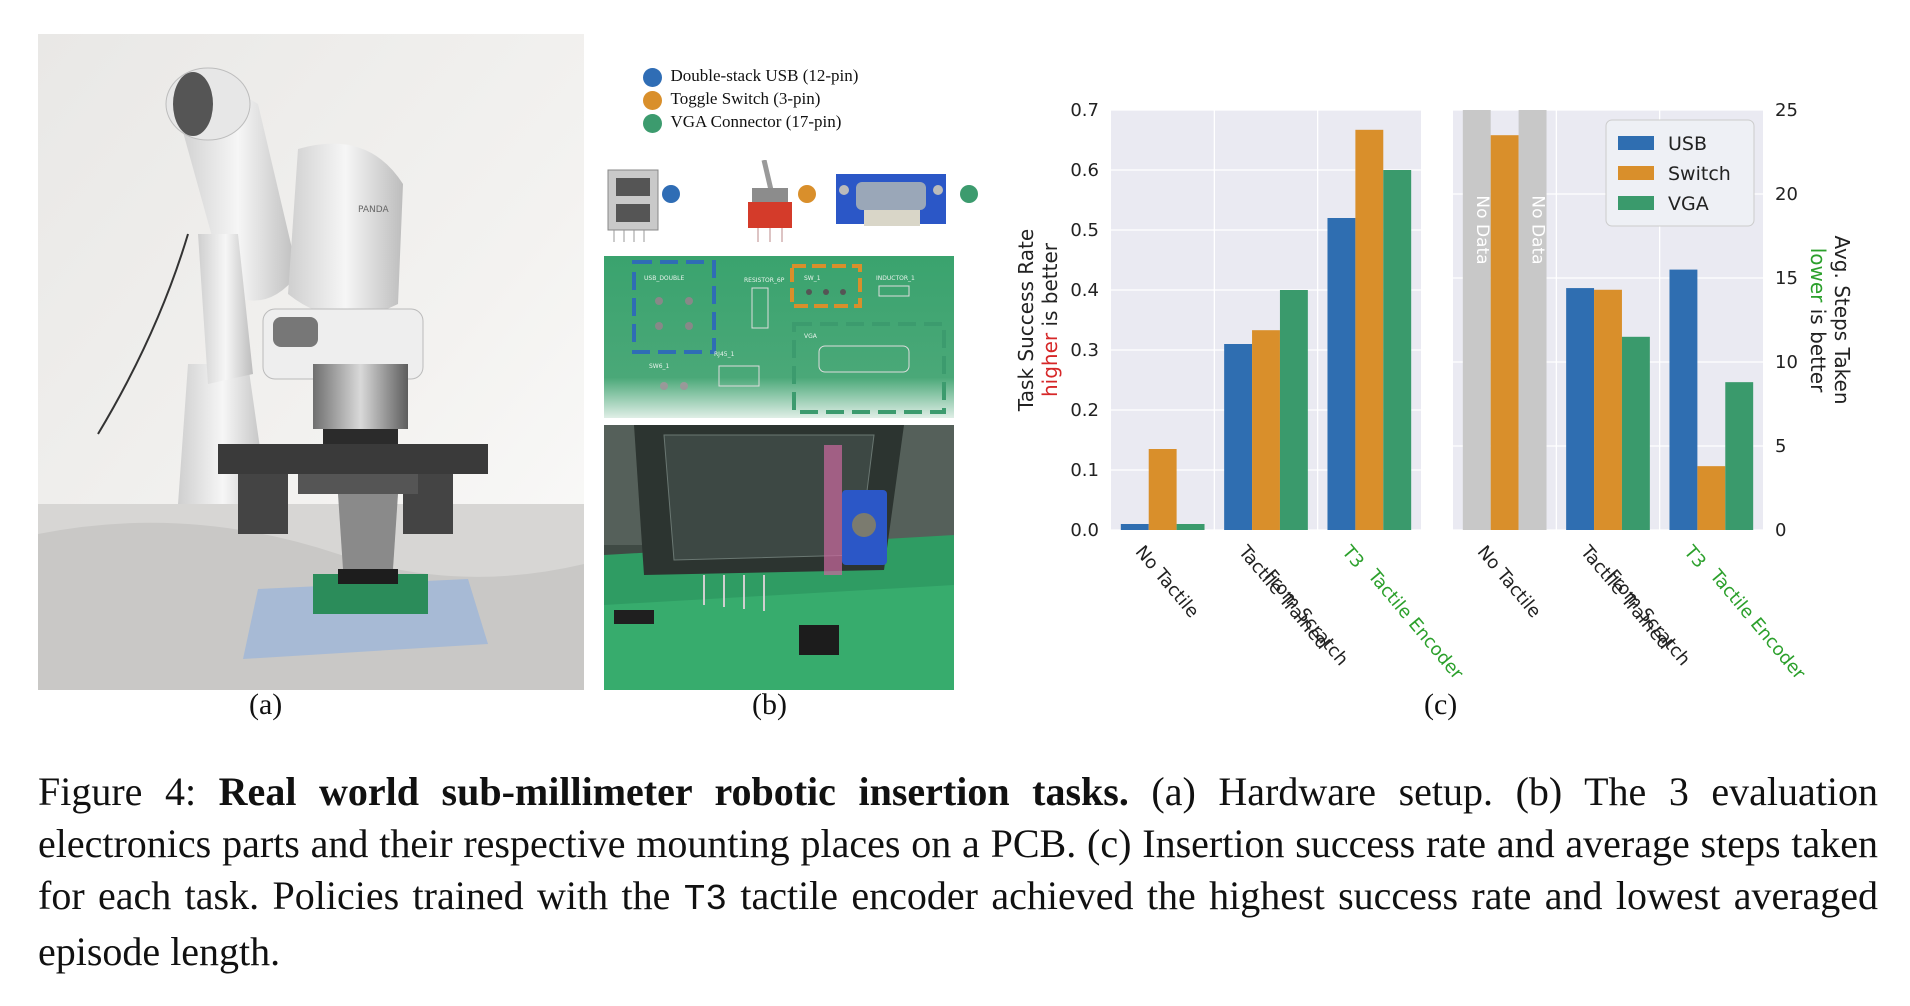 Image resolution: width=1910 pixels, height=1006 pixels. I want to click on svg-text: VGA, so click(811, 336).